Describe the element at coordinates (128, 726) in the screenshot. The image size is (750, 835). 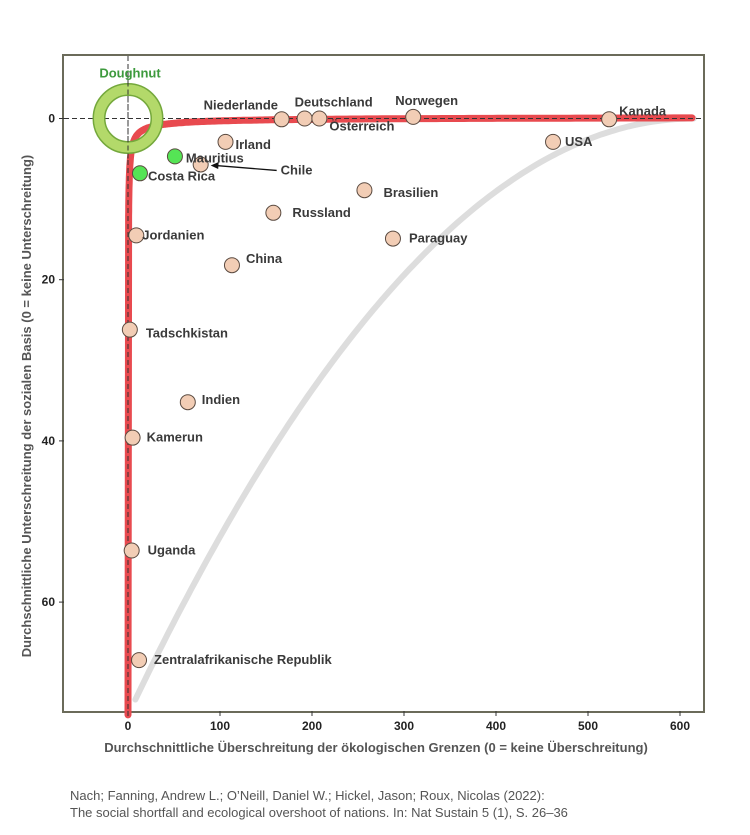
I see `x-tick-label: 0` at that location.